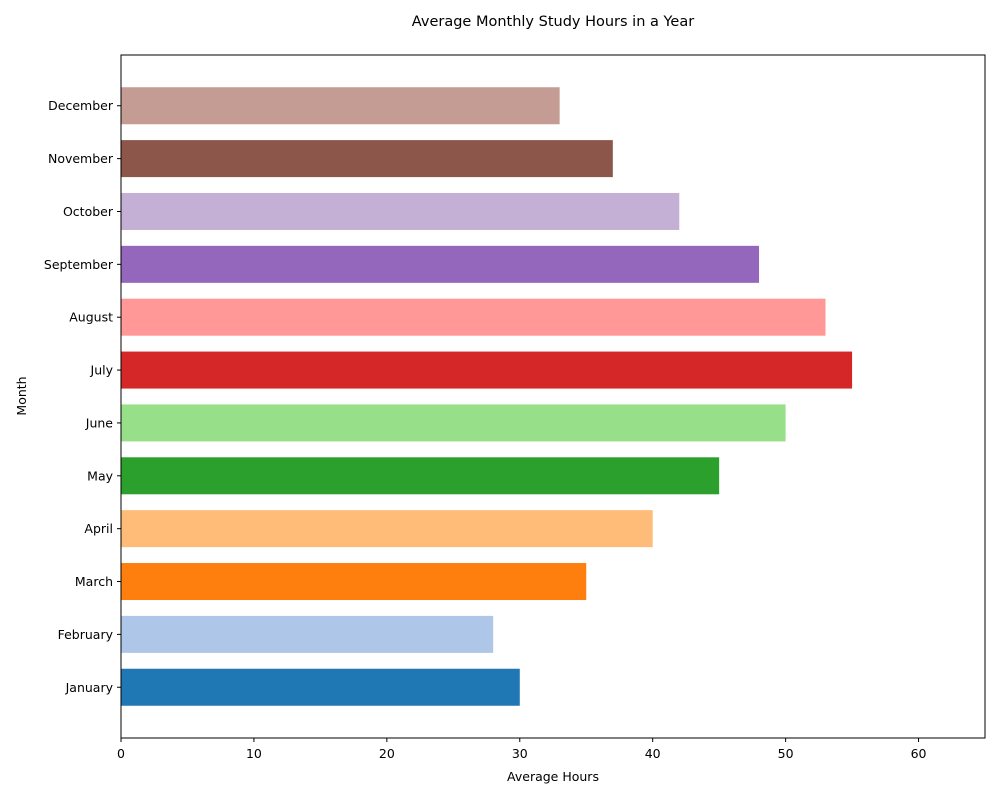 This screenshot has height=800, width=1000. What do you see at coordinates (88, 211) in the screenshot?
I see `y-tick-label: October` at bounding box center [88, 211].